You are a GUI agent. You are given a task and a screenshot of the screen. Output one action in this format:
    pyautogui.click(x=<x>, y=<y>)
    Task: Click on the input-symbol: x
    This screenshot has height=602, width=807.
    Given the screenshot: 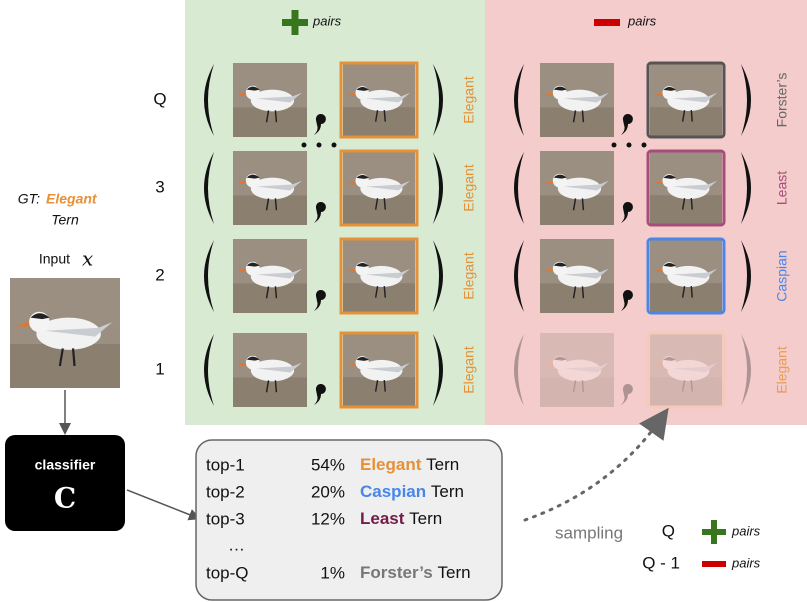 What is the action you would take?
    pyautogui.click(x=87, y=259)
    